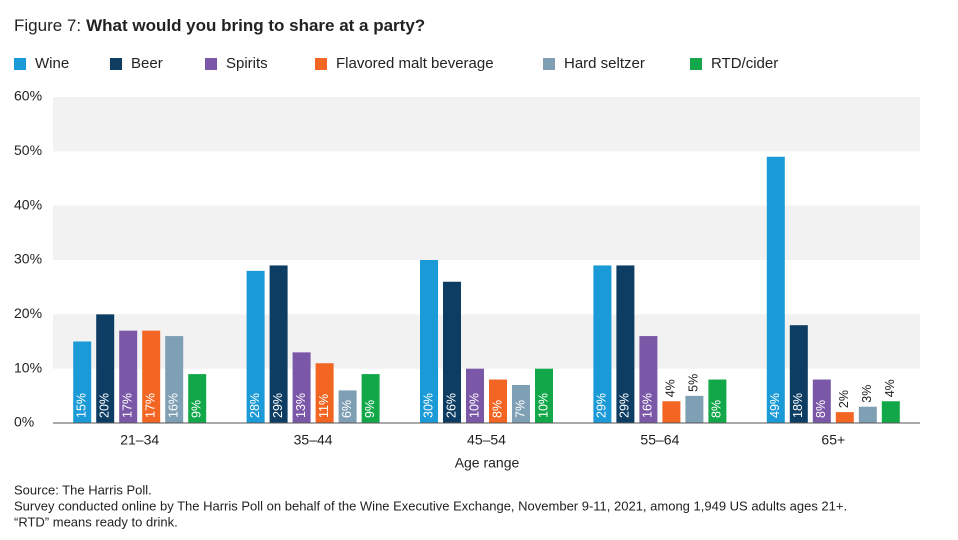 This screenshot has height=540, width=958. Describe the element at coordinates (28, 150) in the screenshot. I see `y-tick-label: 50%` at that location.